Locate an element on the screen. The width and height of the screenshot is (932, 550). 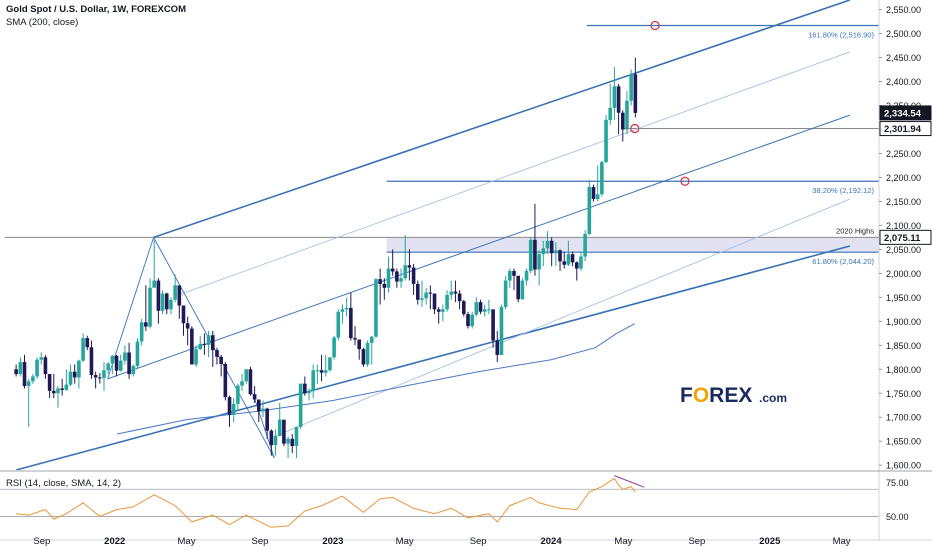
logo-rest: REX is located at coordinates (730, 395).